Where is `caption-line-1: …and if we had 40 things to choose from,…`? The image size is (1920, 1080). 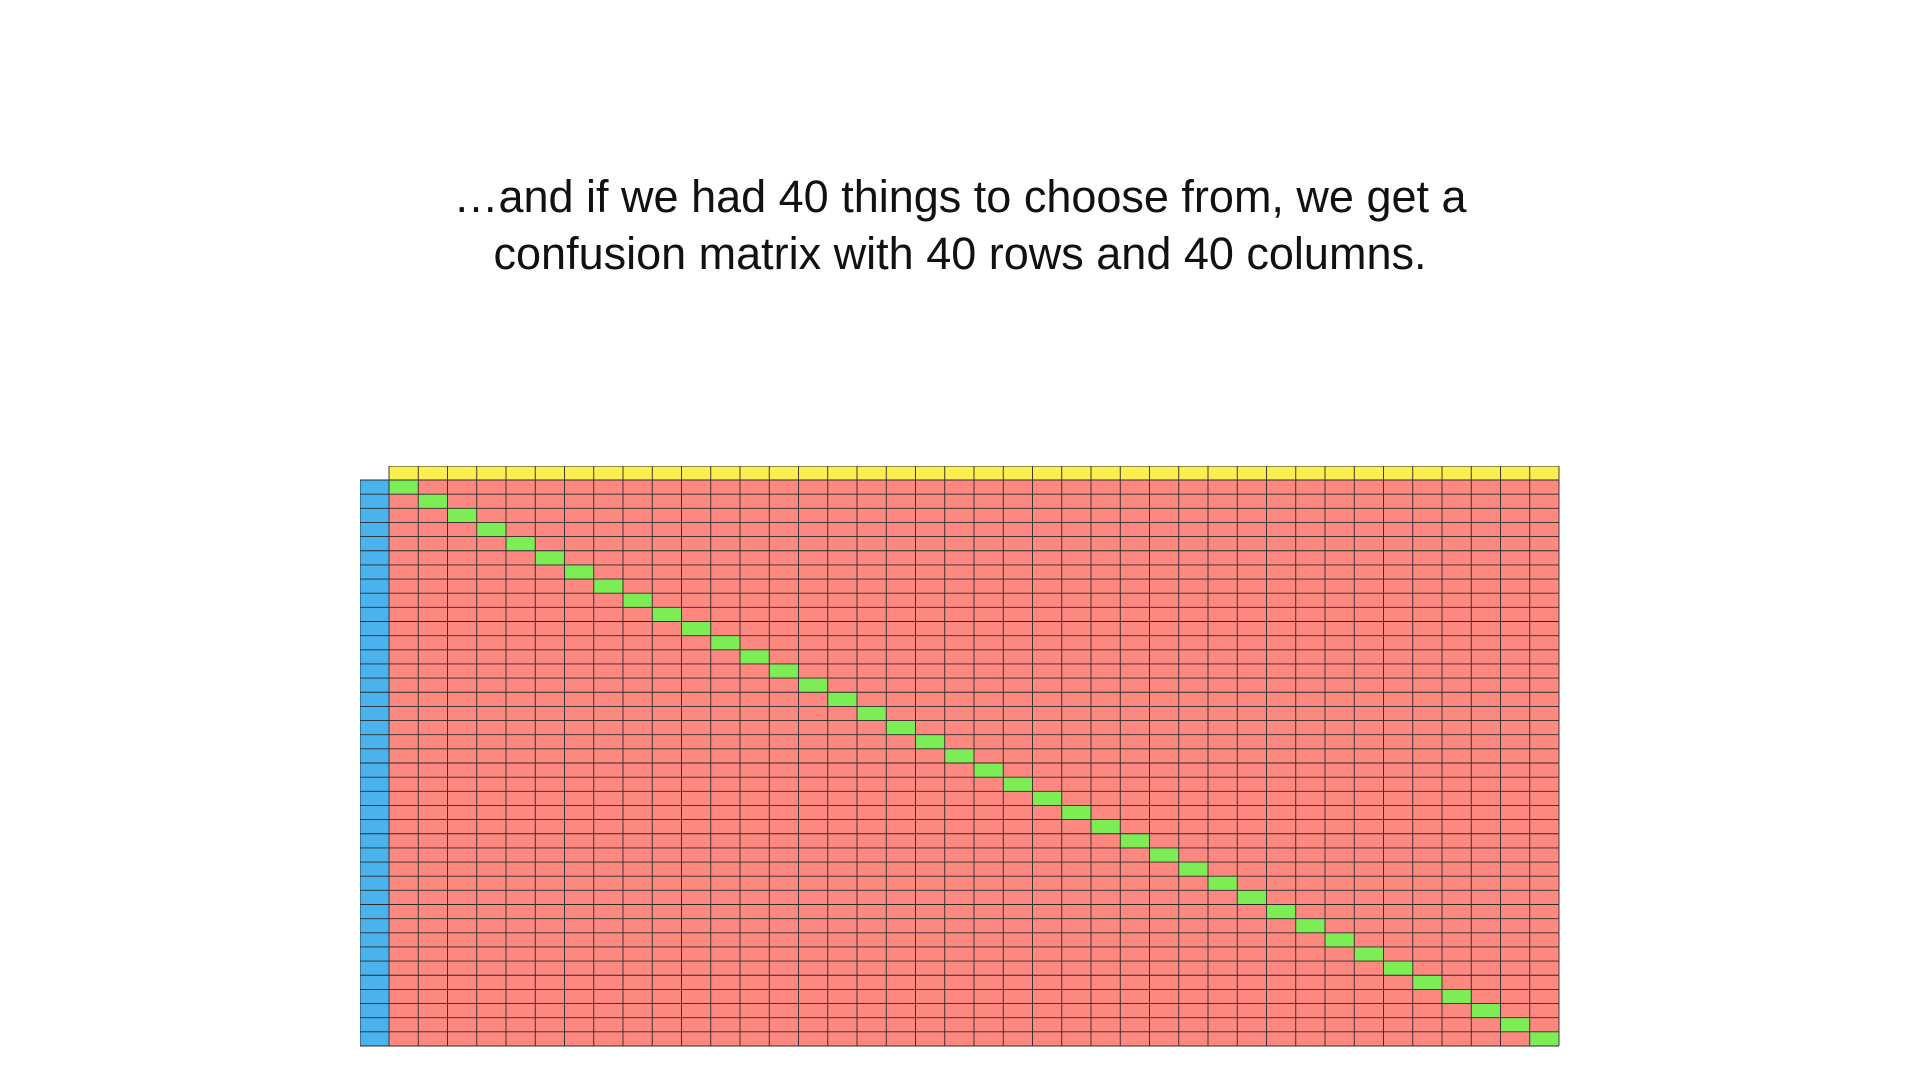
caption-line-1: …and if we had 40 things to choose from,… is located at coordinates (960, 196).